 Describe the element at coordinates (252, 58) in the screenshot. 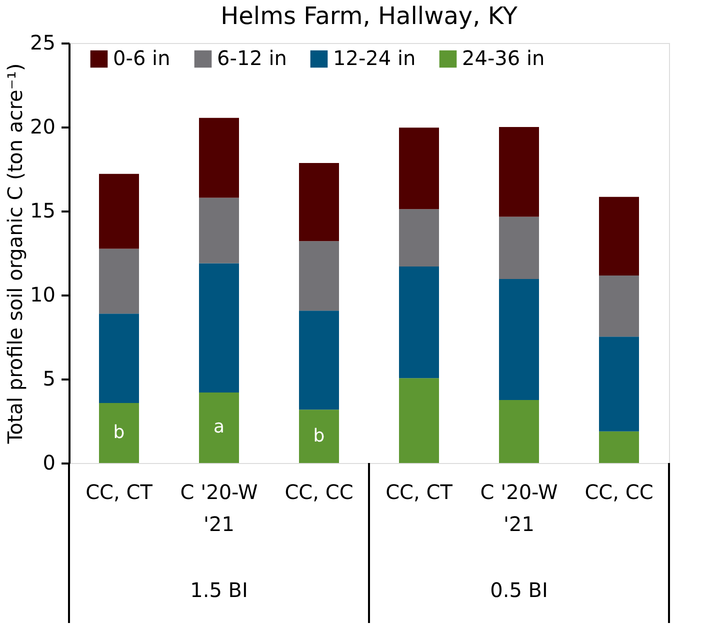

I see `legend-label: 6-12 in` at that location.